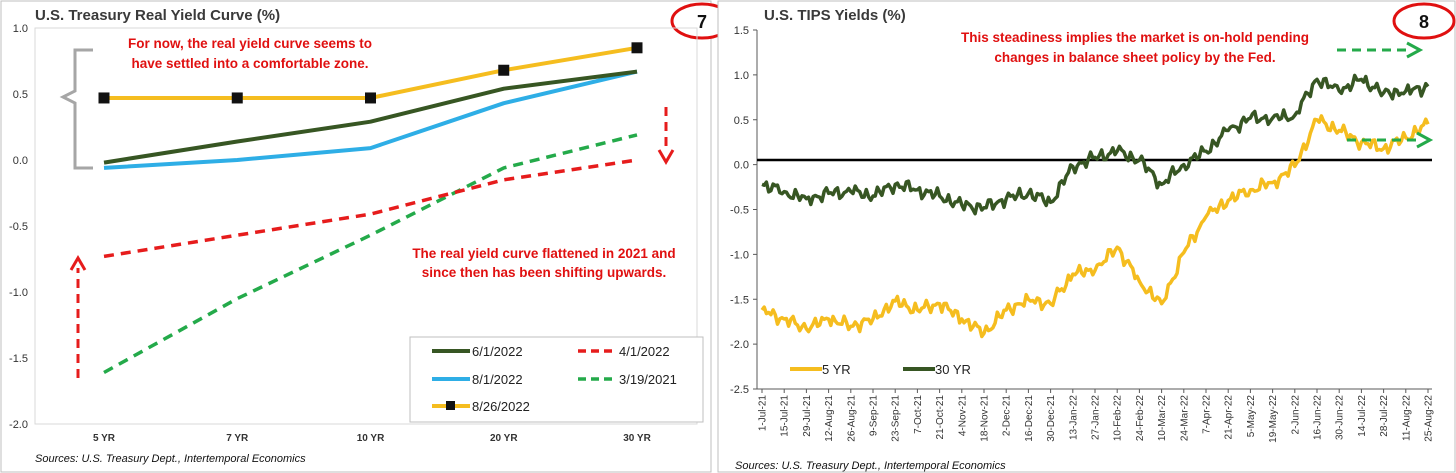 This screenshot has height=473, width=1456. I want to click on legend-label-3-19-2021: 3/19/2021, so click(648, 379).